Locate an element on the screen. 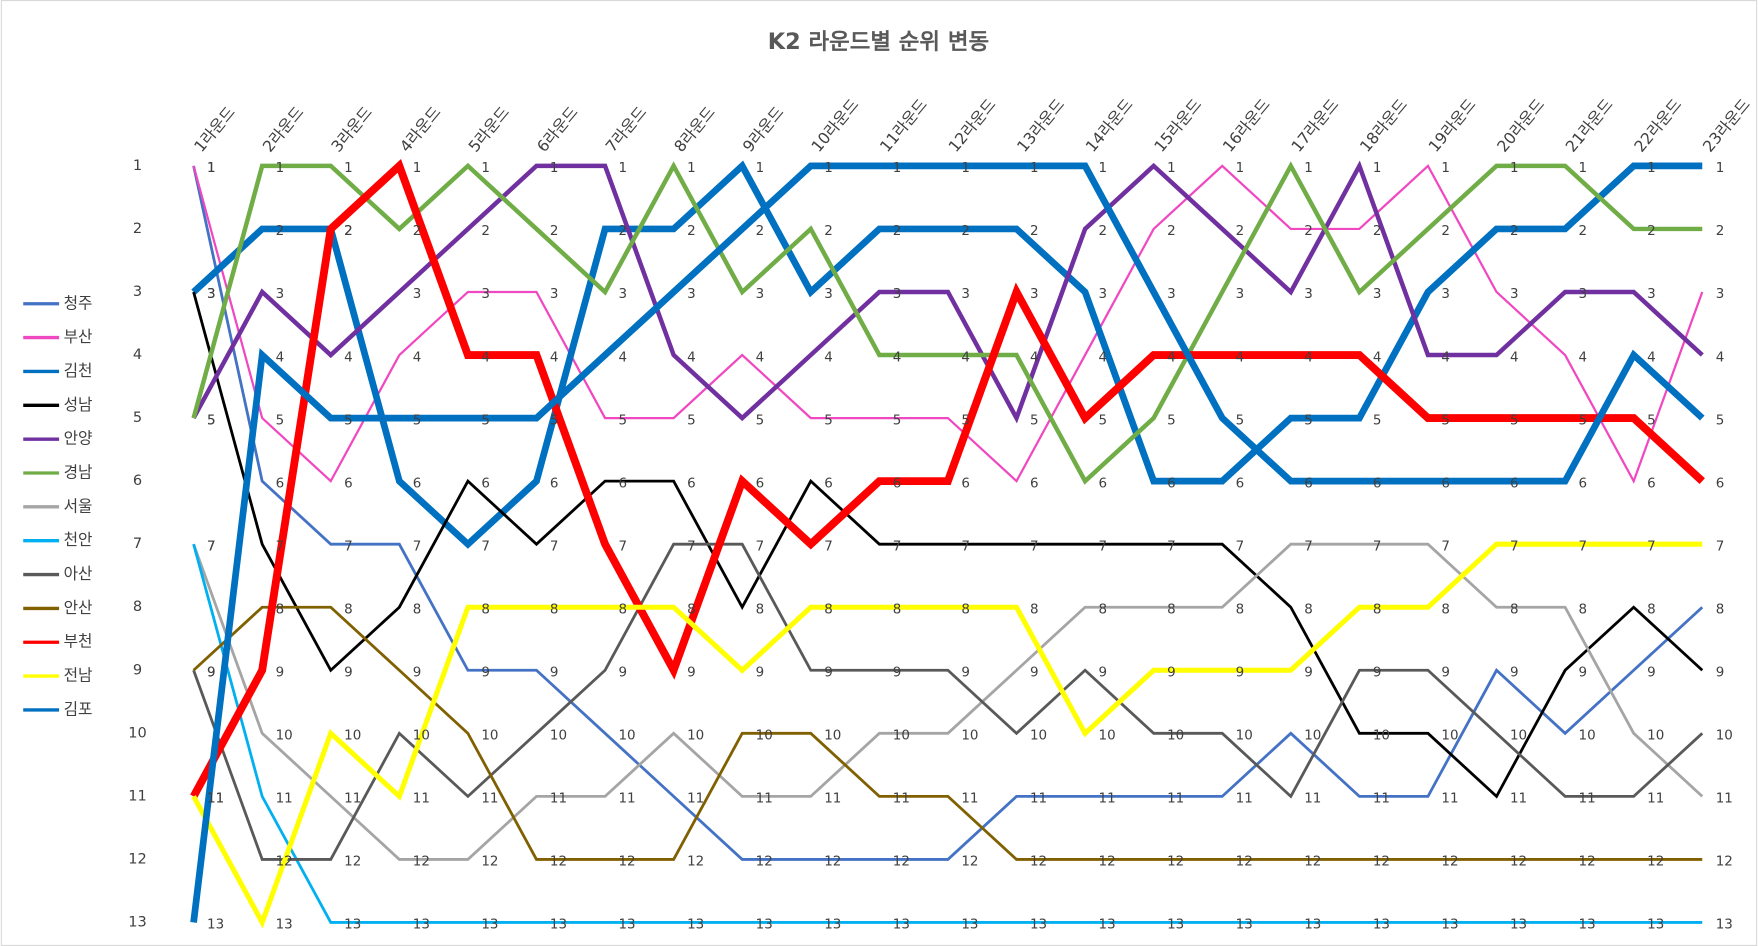 This screenshot has width=1758, height=946. y-tick-label: 2 is located at coordinates (137, 228).